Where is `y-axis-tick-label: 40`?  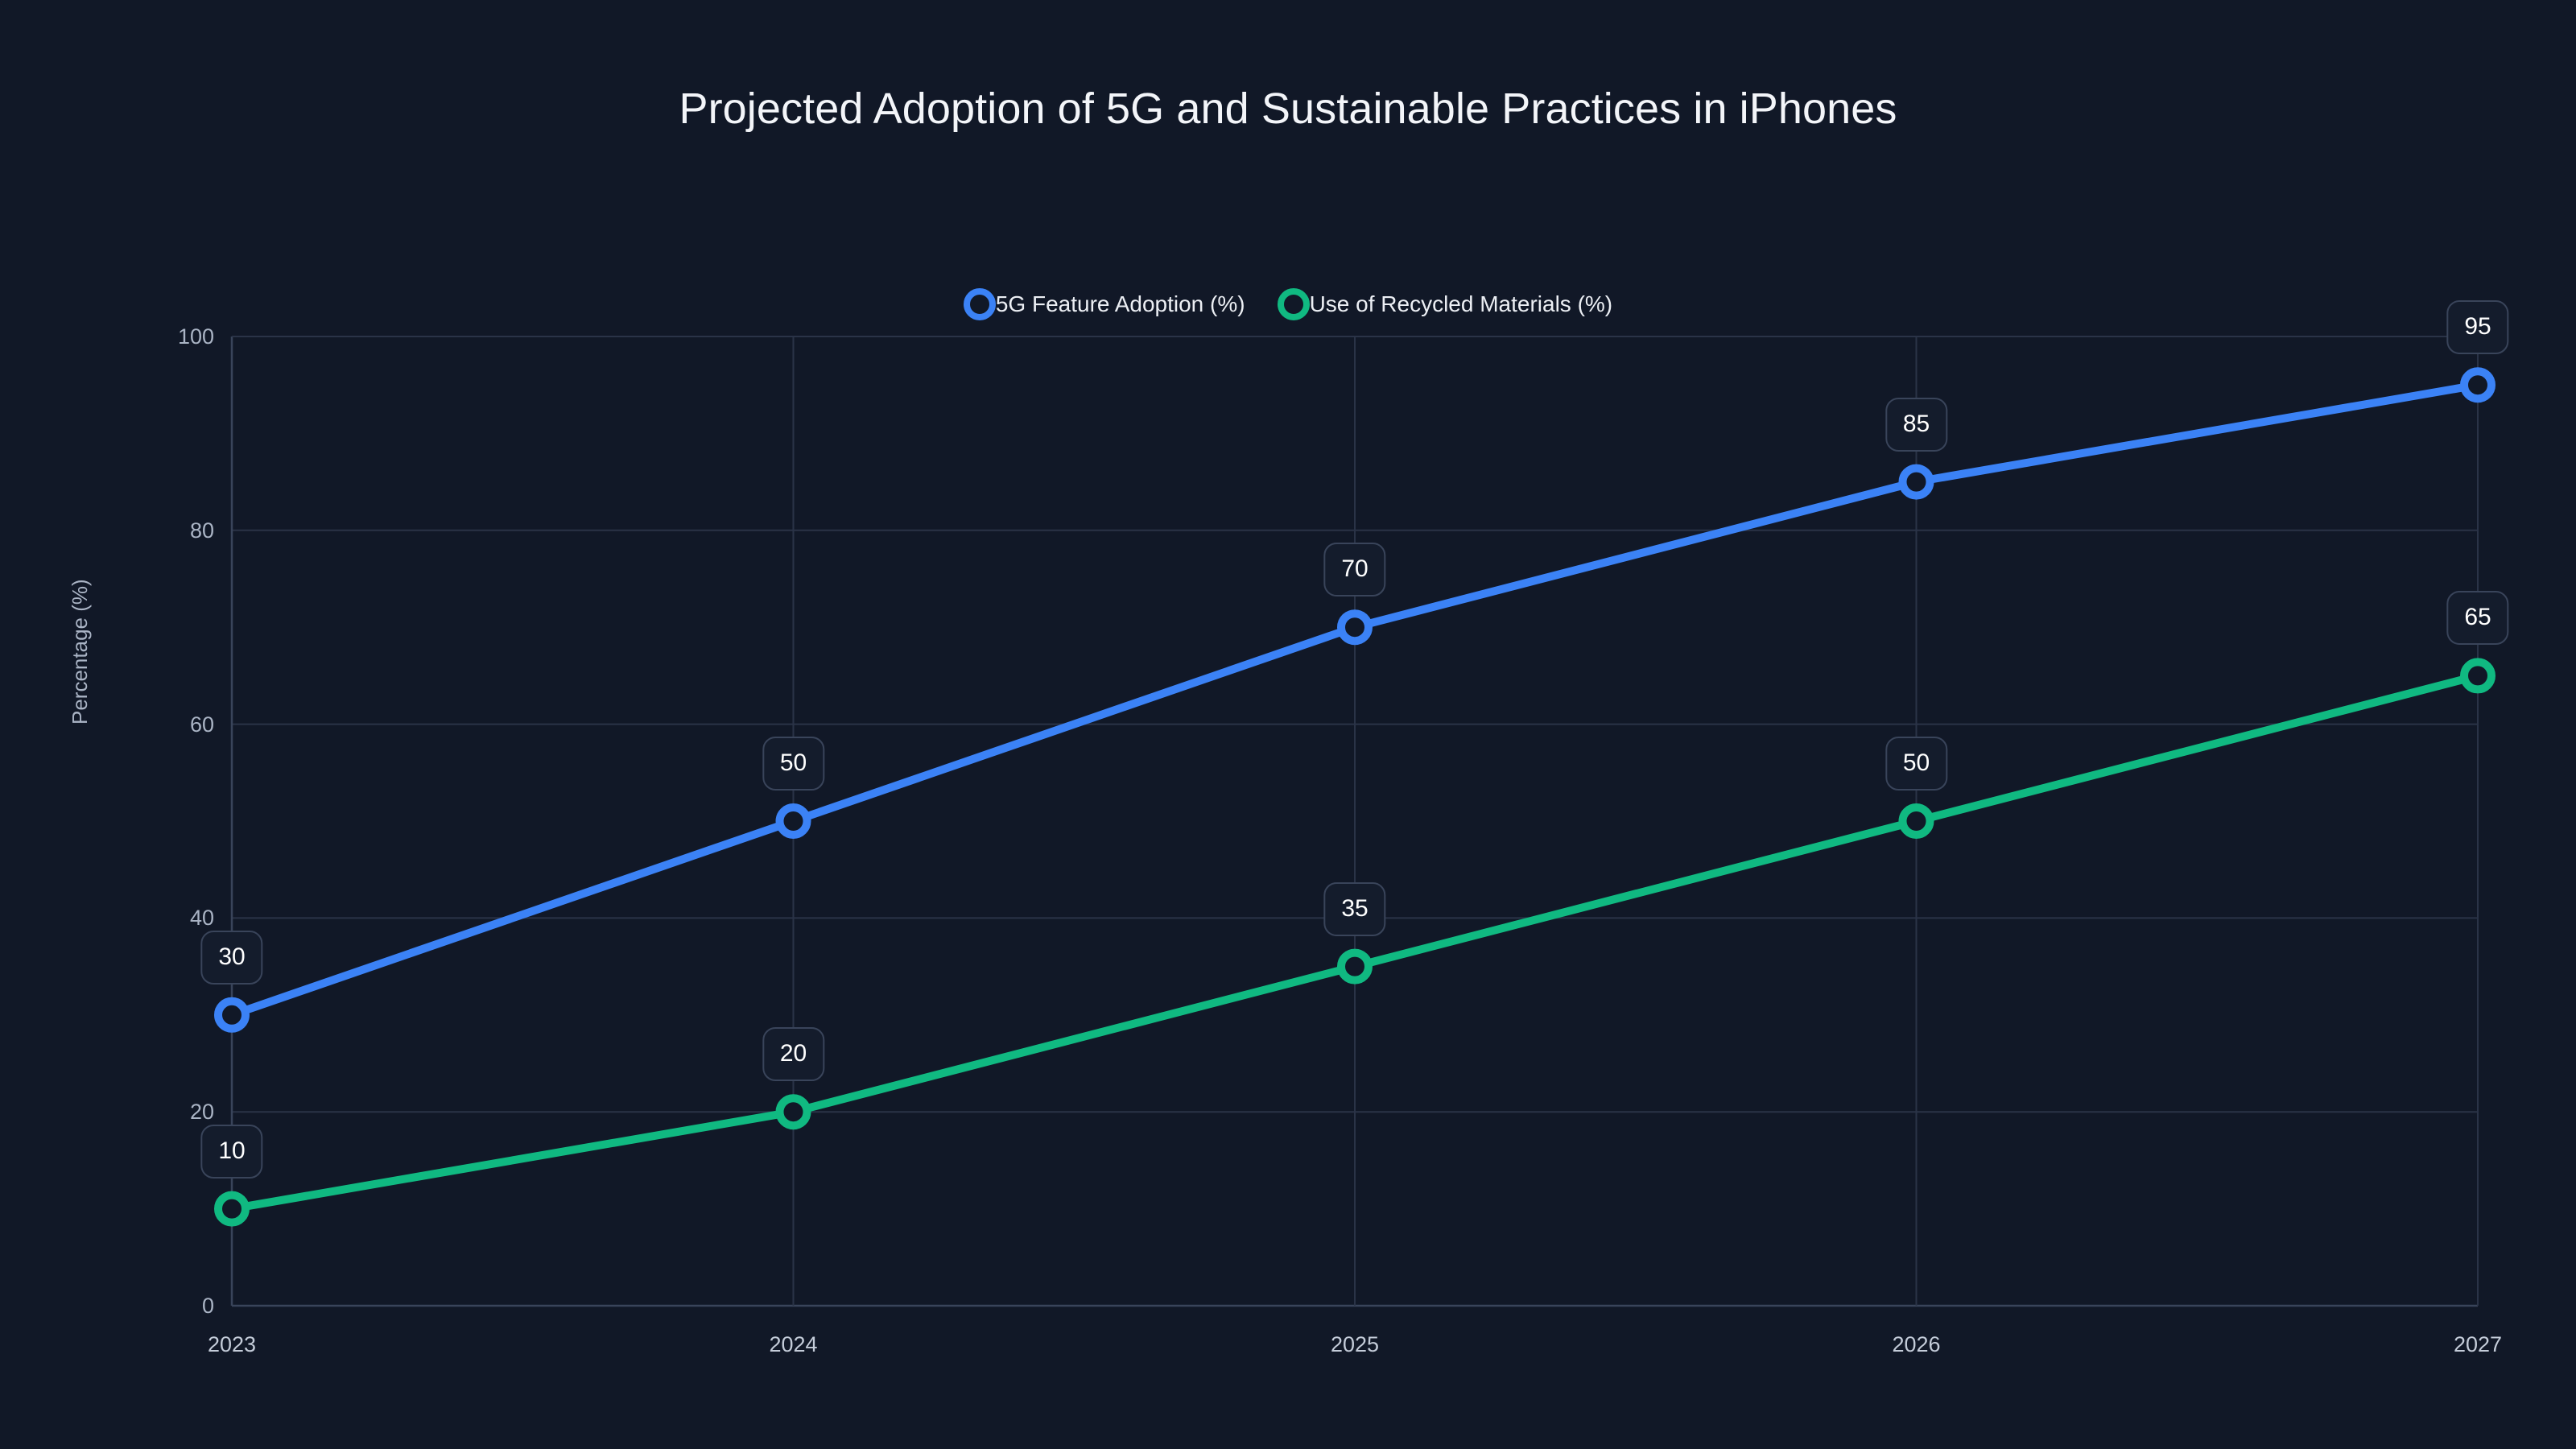
y-axis-tick-label: 40 is located at coordinates (201, 918).